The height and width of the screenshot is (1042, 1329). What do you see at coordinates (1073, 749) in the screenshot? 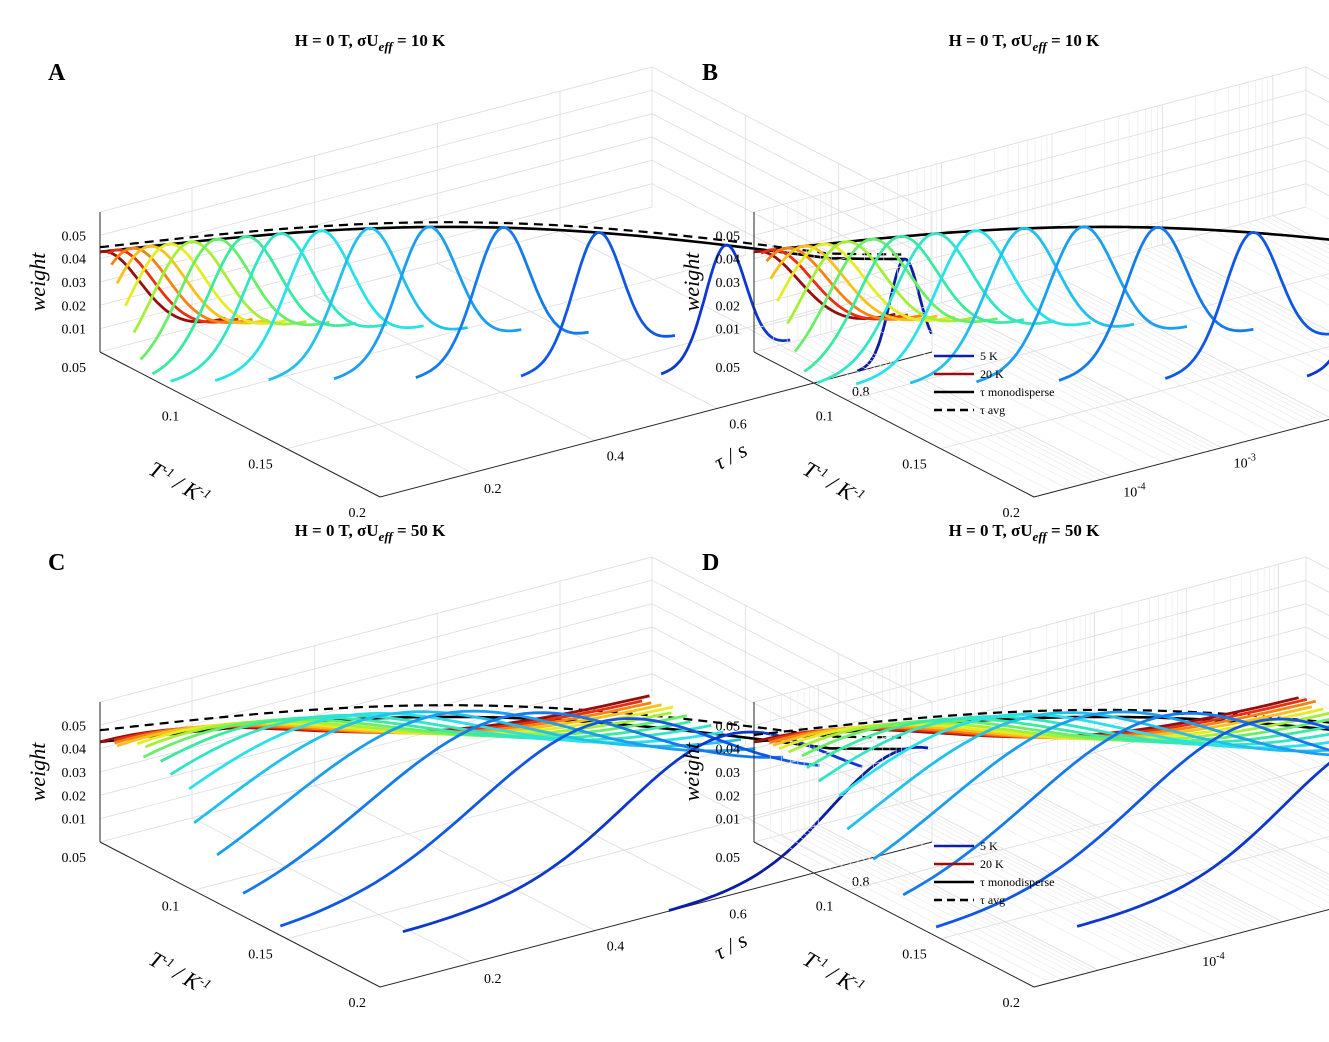
I see `weight-curve-12k` at bounding box center [1073, 749].